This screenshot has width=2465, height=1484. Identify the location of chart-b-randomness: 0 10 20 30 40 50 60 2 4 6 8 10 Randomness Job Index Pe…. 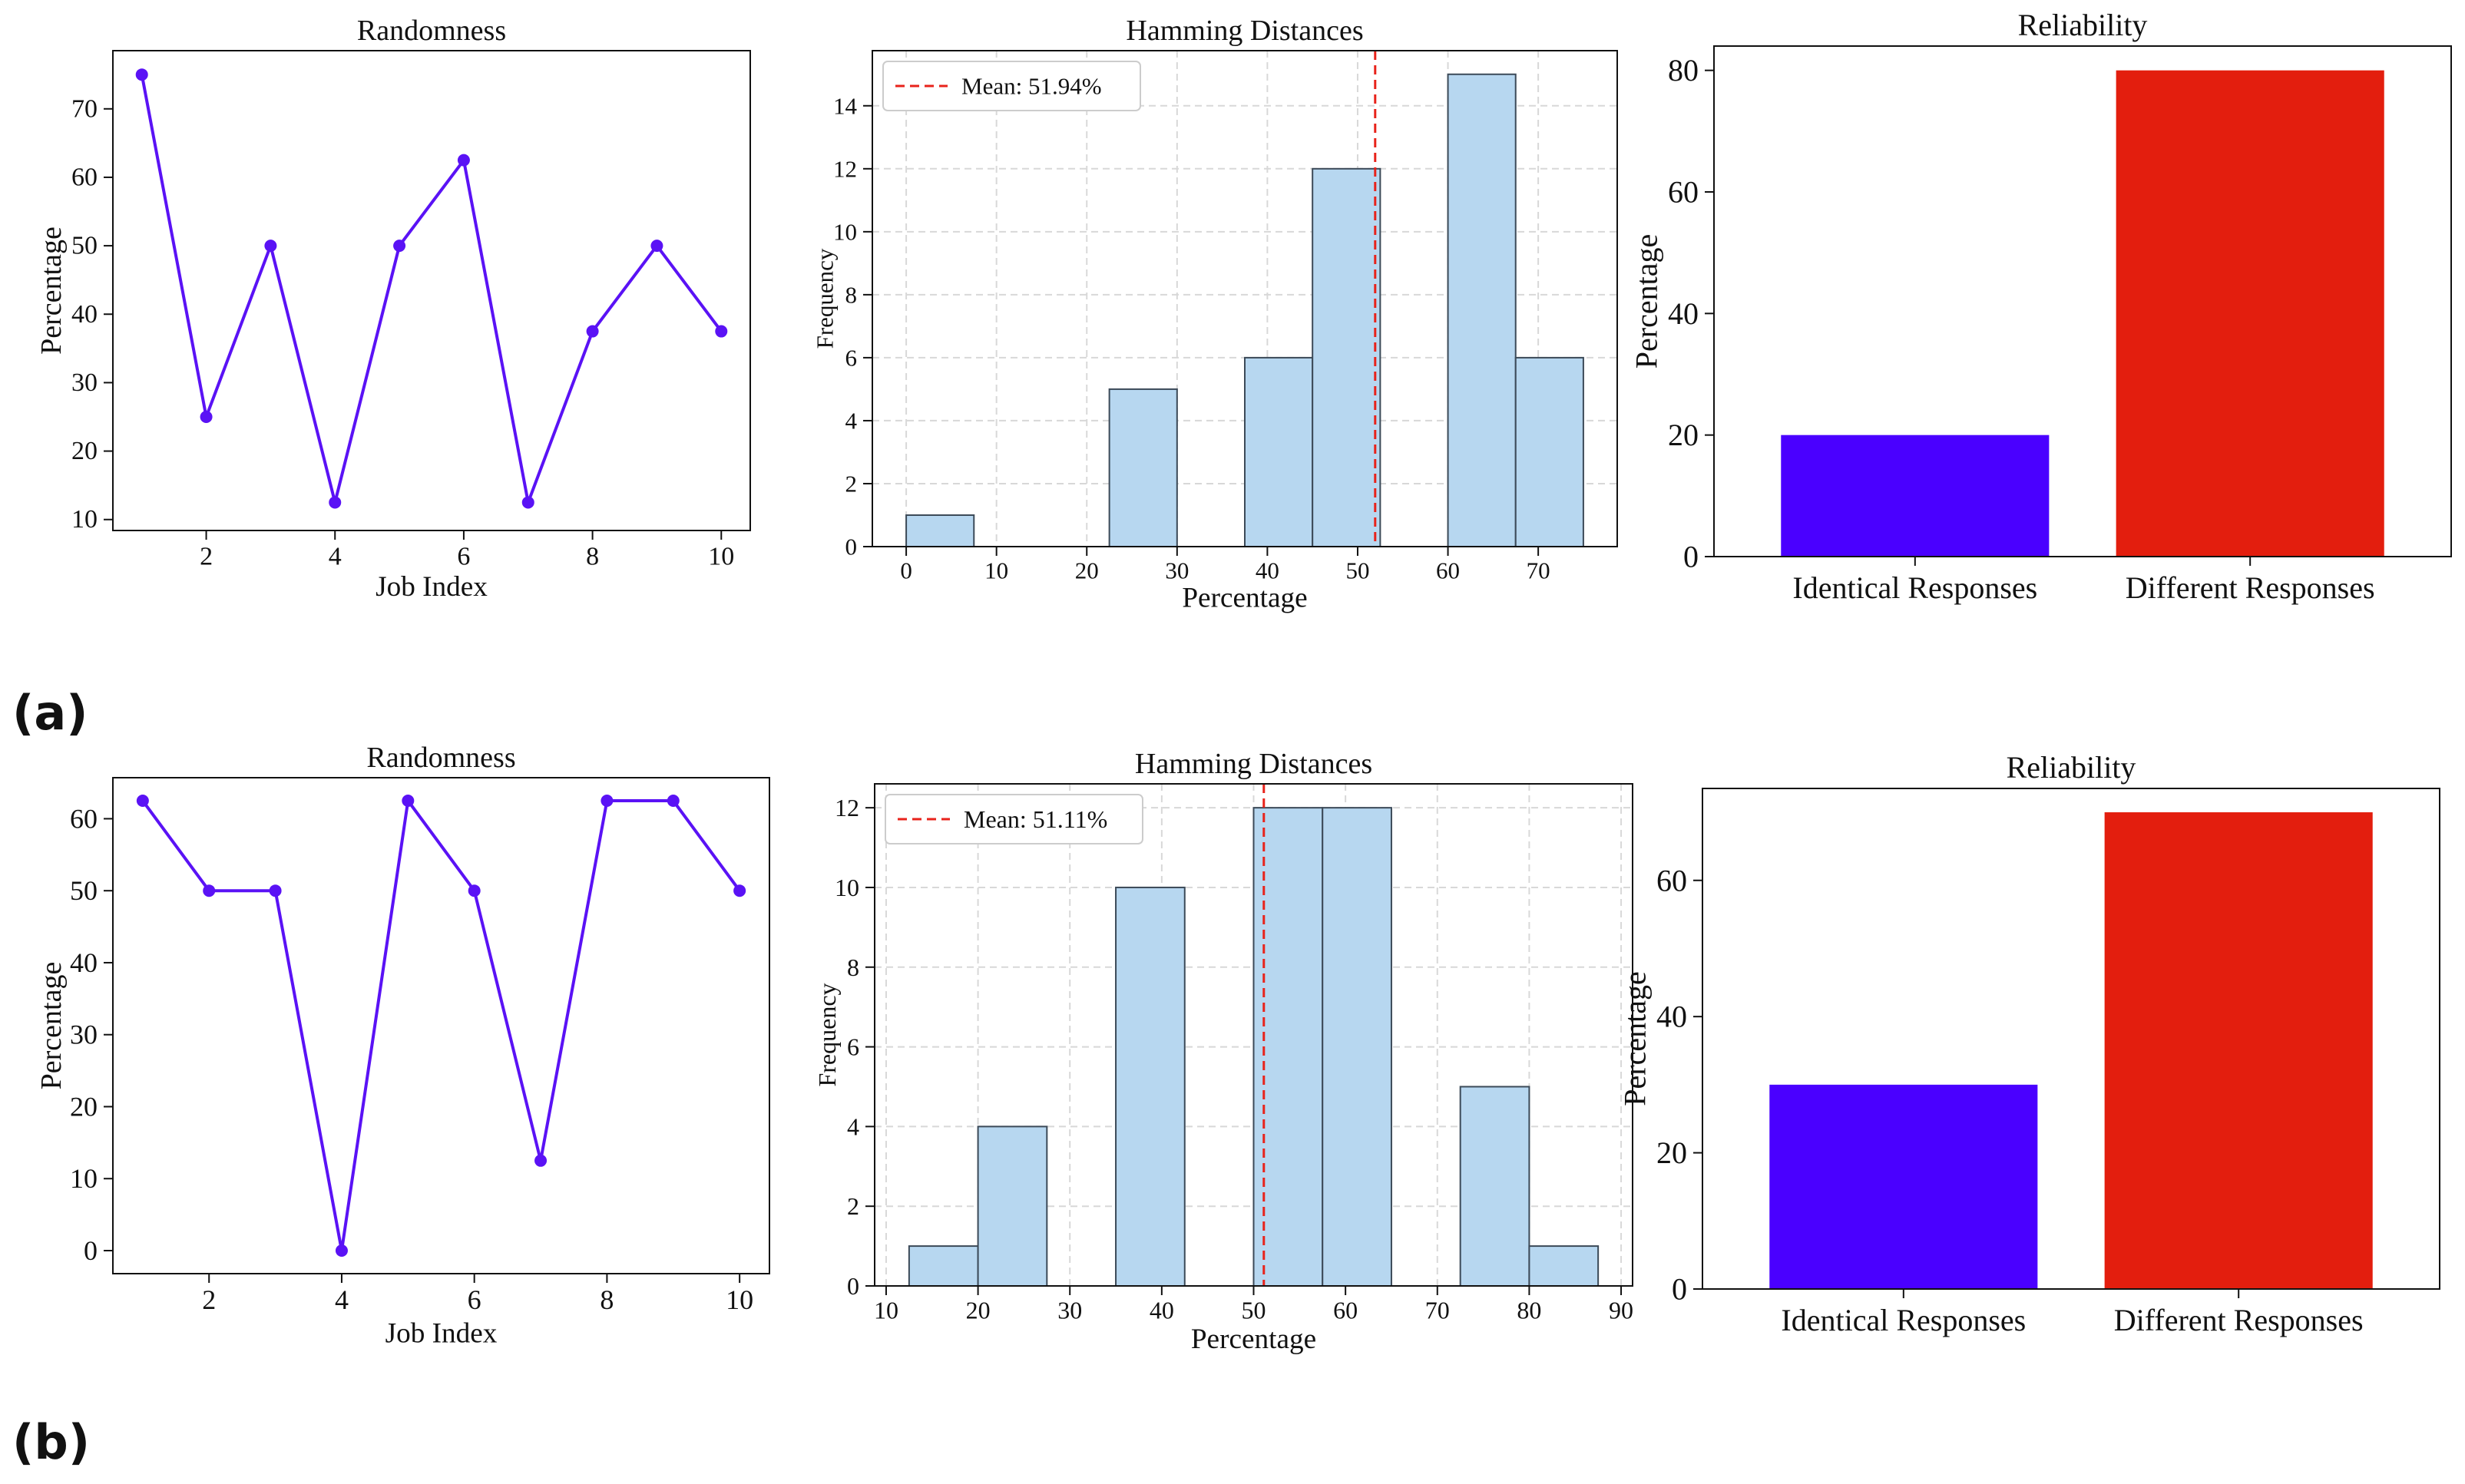
(402, 1045).